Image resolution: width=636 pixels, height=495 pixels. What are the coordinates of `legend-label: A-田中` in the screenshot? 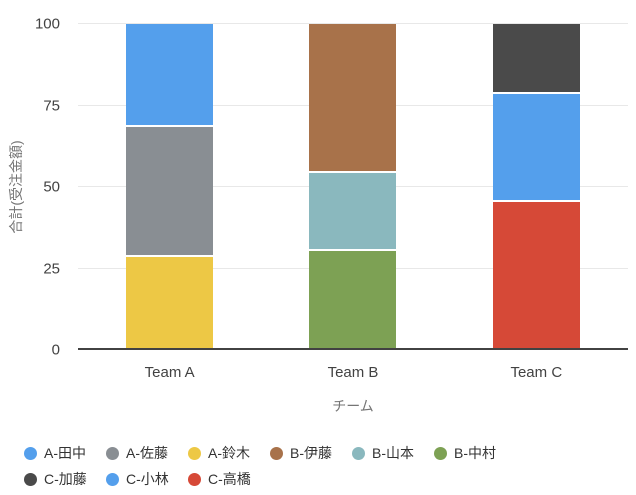 It's located at (65, 453).